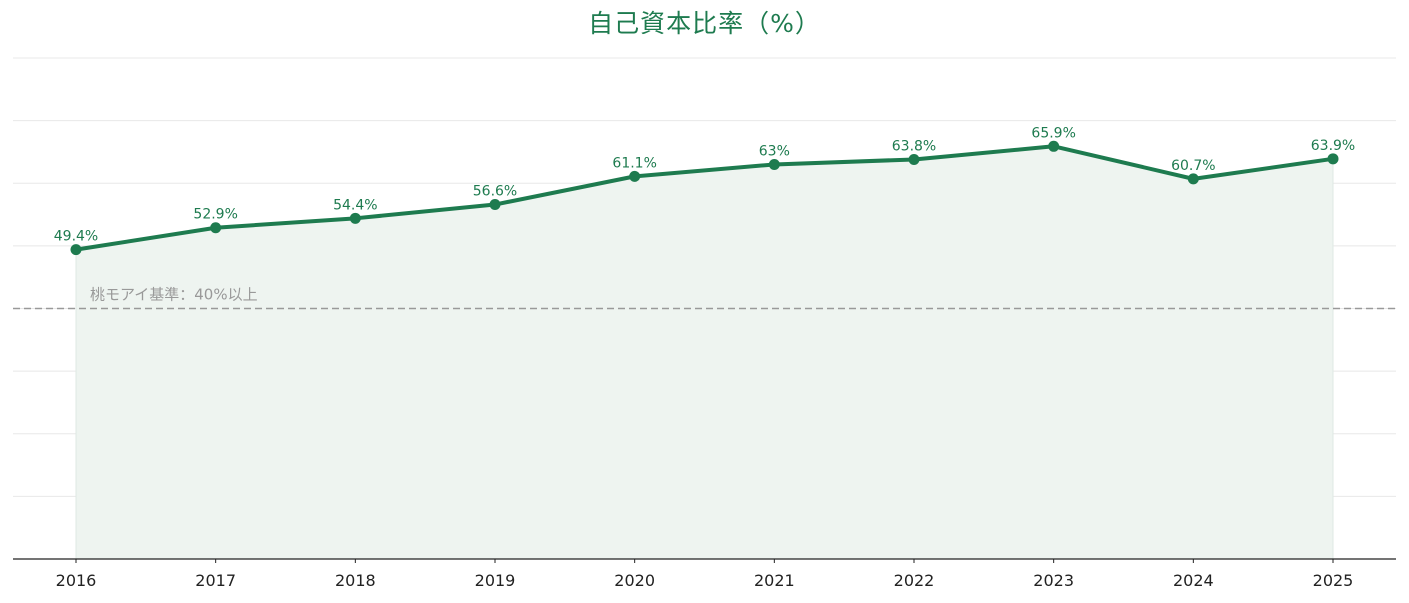  What do you see at coordinates (355, 580) in the screenshot?
I see `x-tick-label: 2018` at bounding box center [355, 580].